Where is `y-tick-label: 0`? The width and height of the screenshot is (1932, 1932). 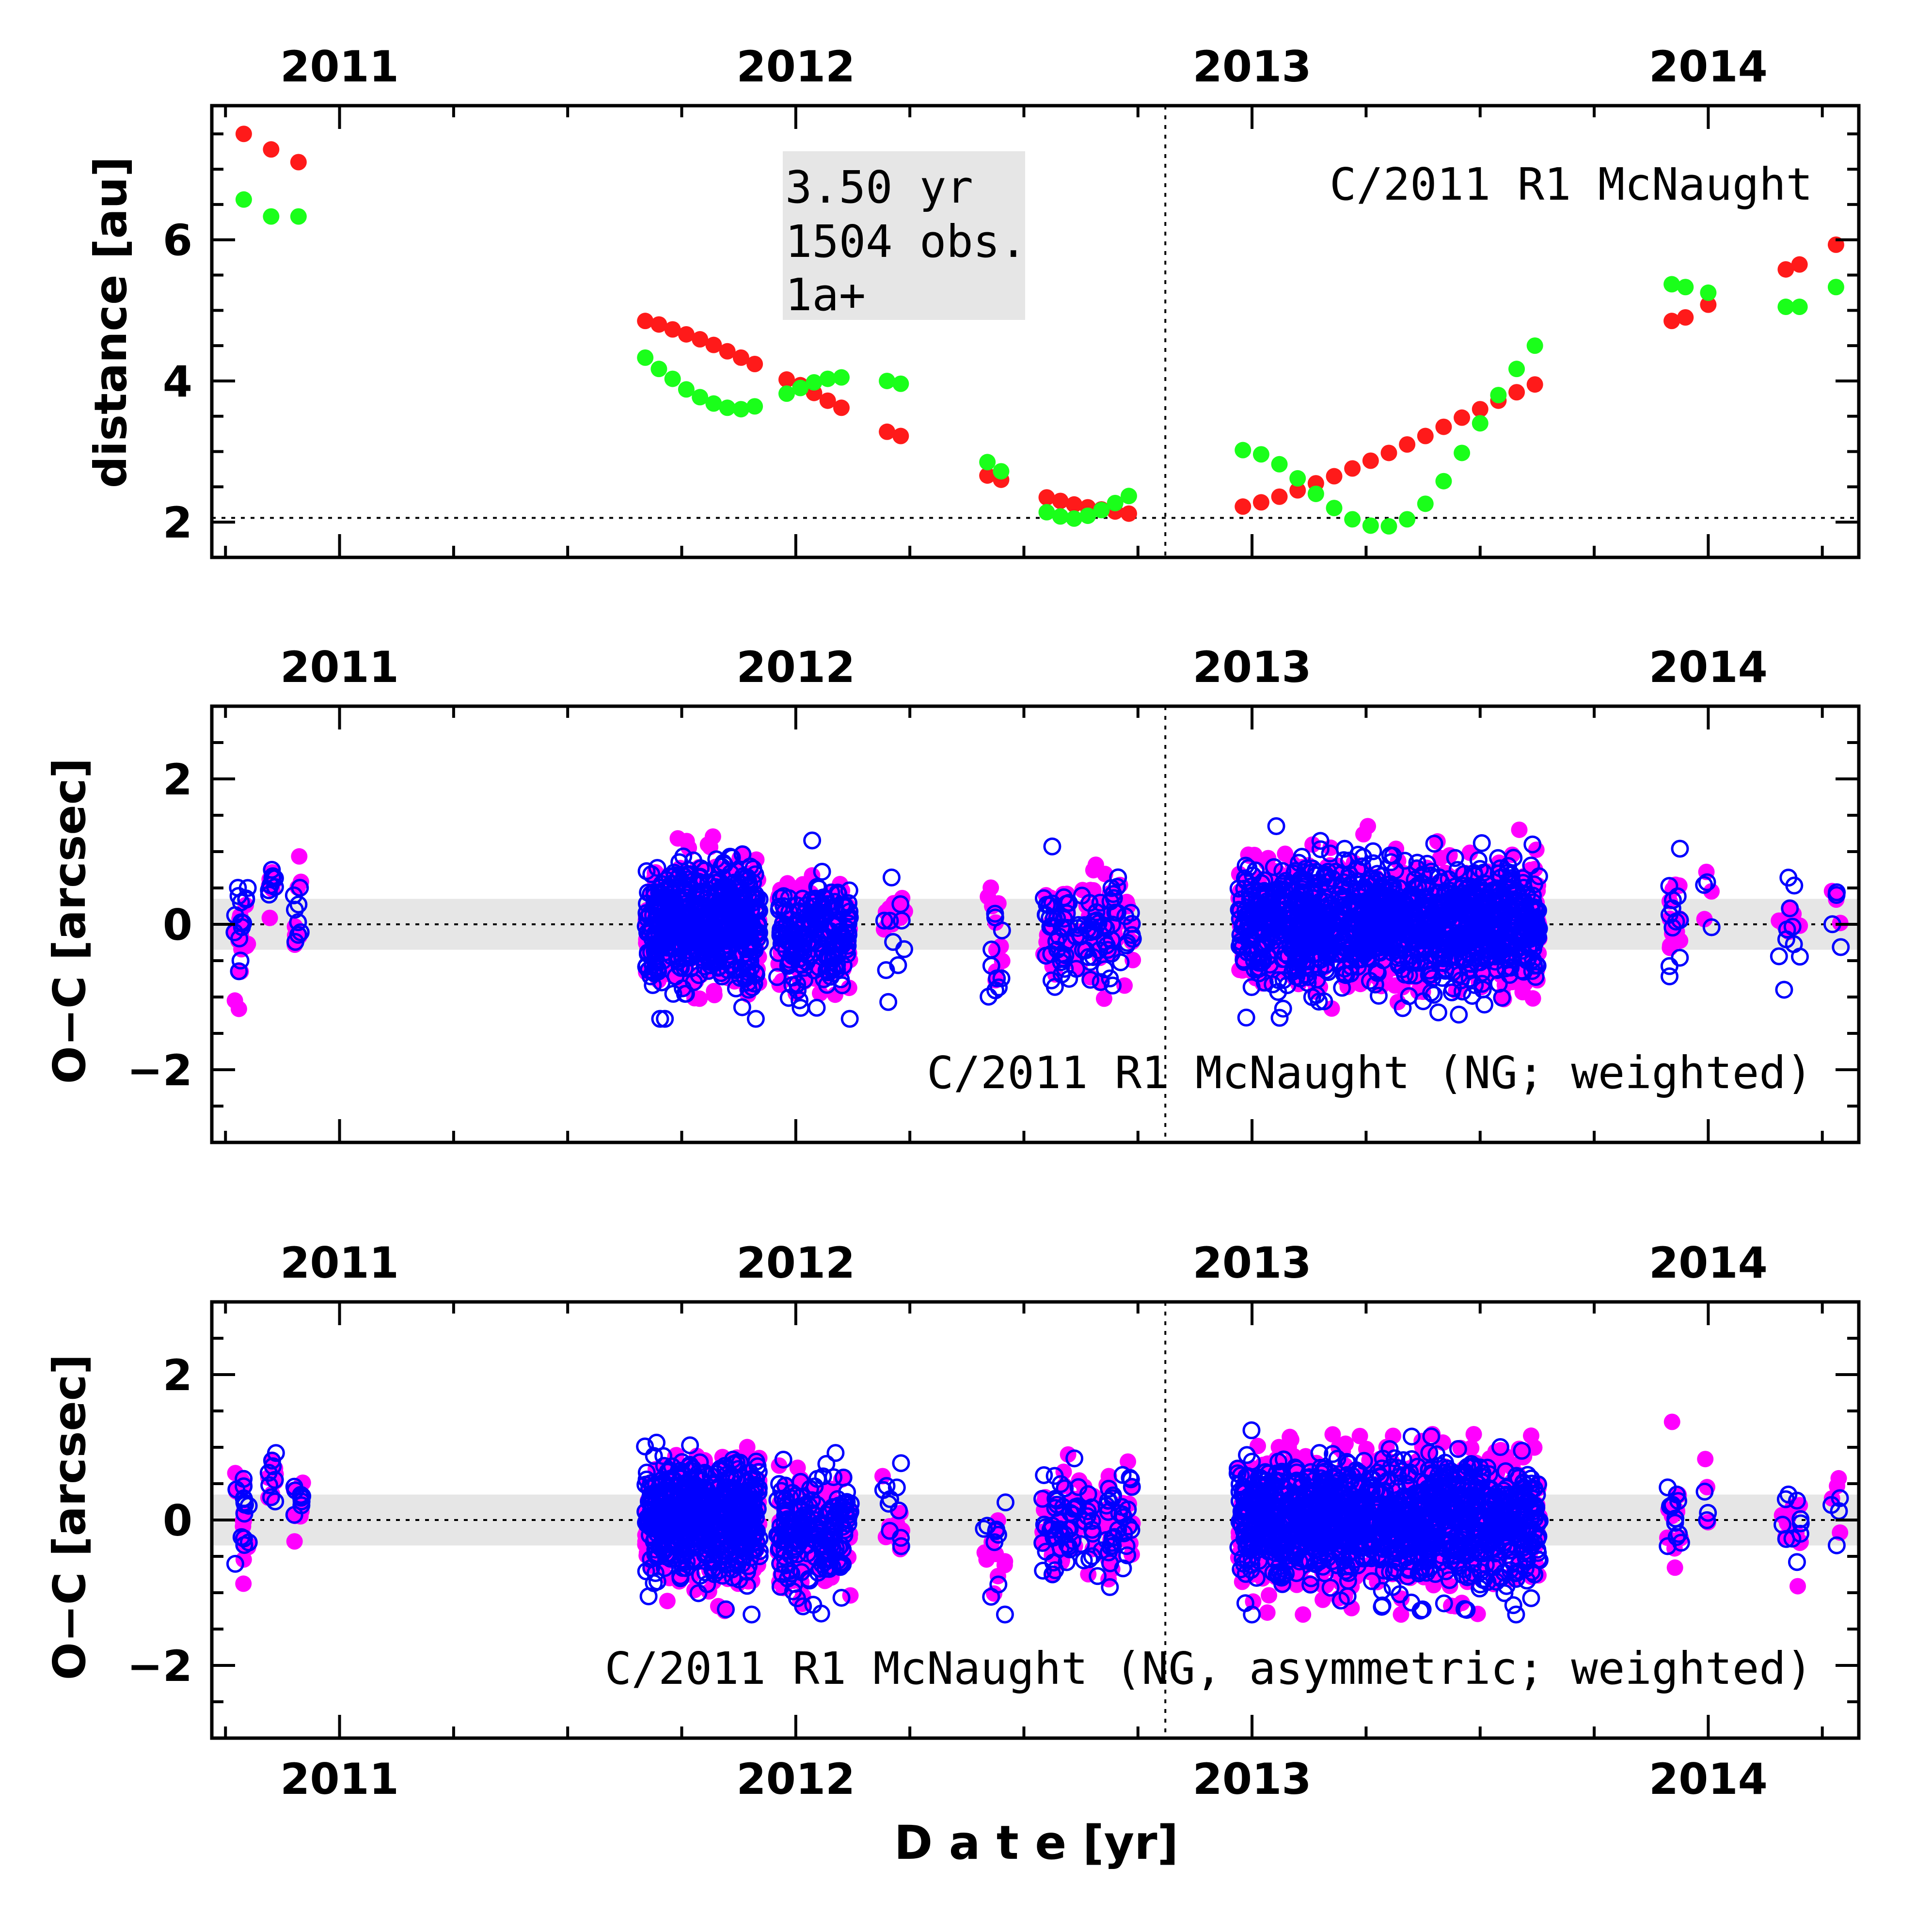 y-tick-label: 0 is located at coordinates (178, 925).